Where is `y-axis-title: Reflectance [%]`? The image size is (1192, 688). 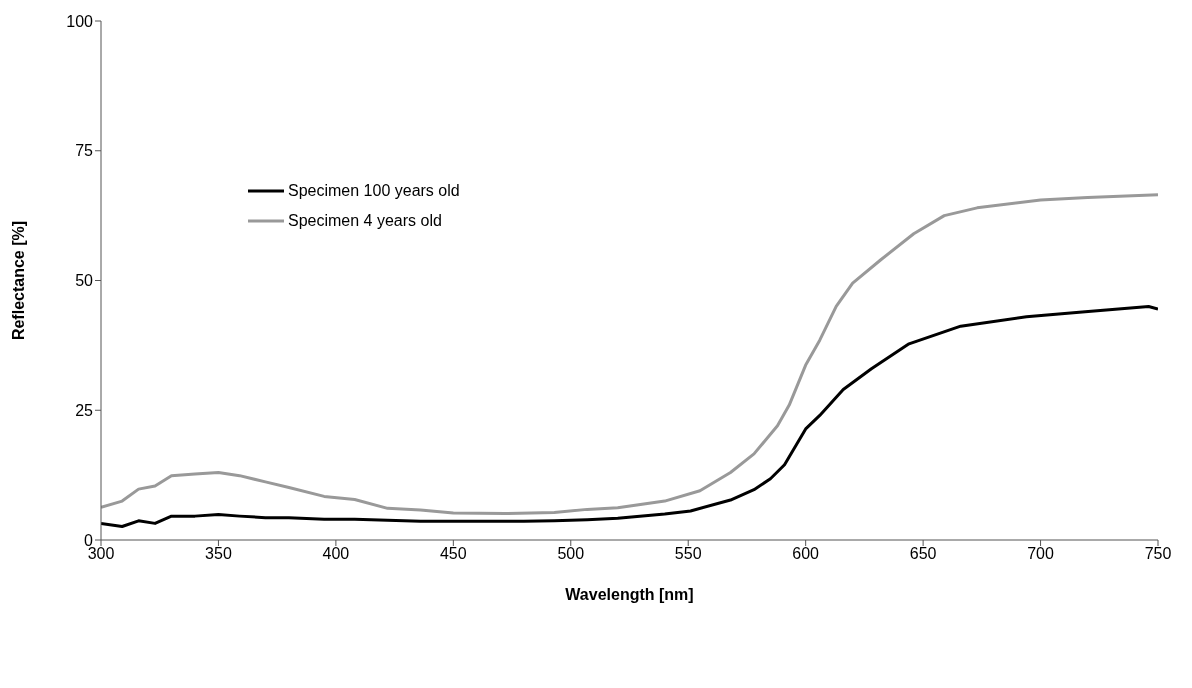
y-axis-title: Reflectance [%] is located at coordinates (18, 280).